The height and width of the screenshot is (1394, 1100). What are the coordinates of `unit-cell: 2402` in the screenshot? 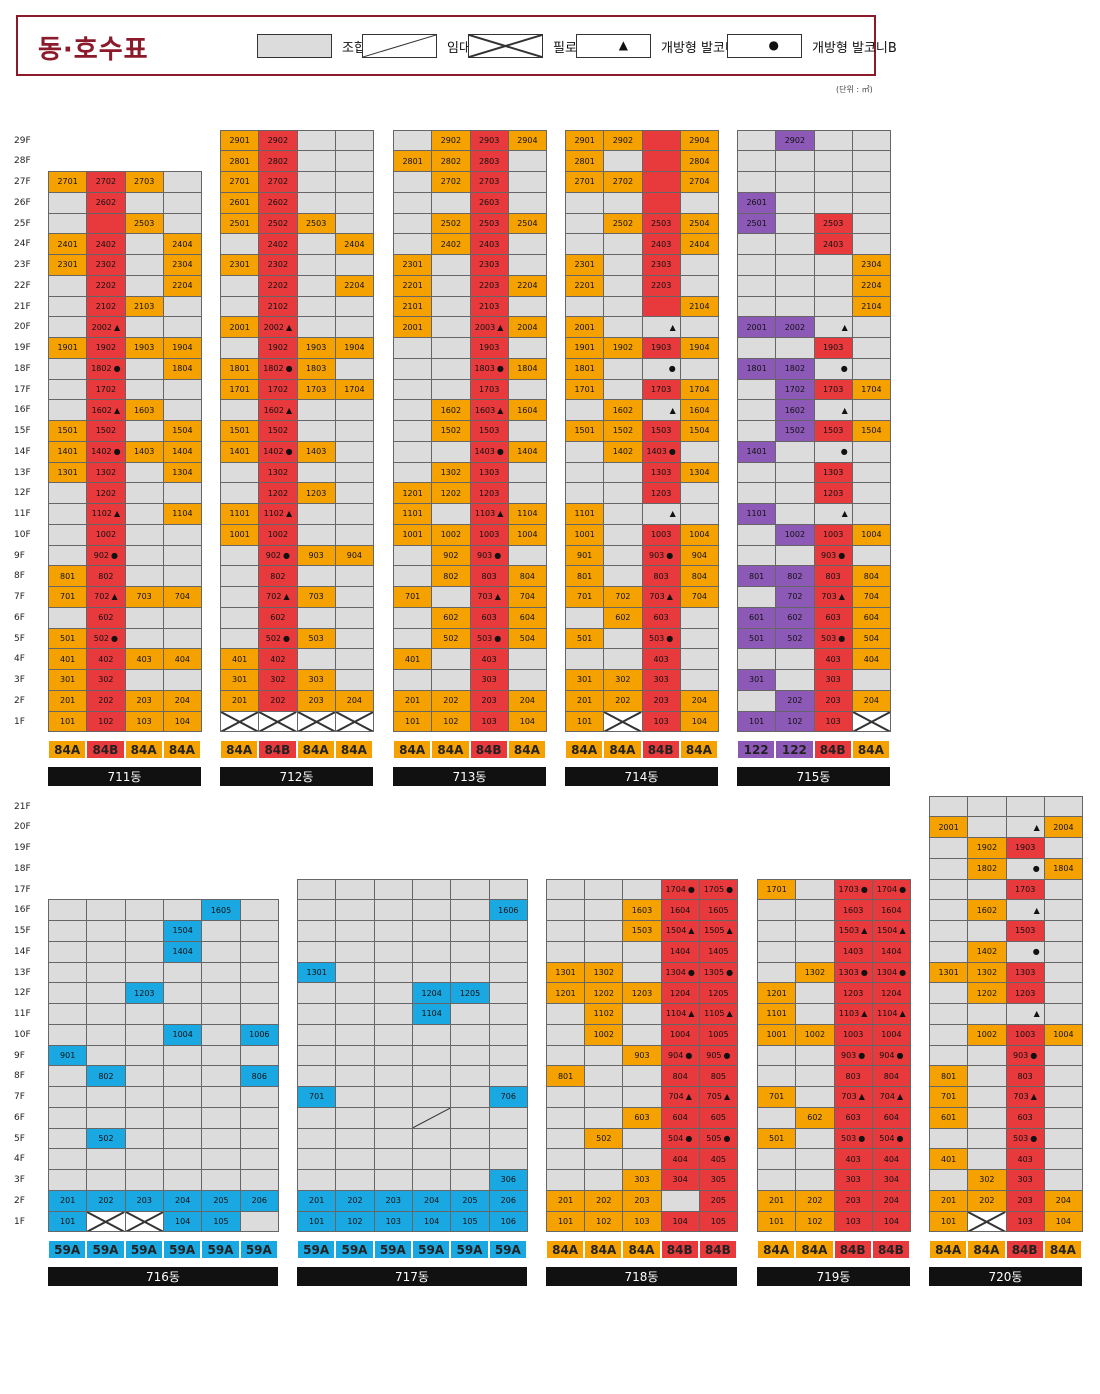 It's located at (106, 244).